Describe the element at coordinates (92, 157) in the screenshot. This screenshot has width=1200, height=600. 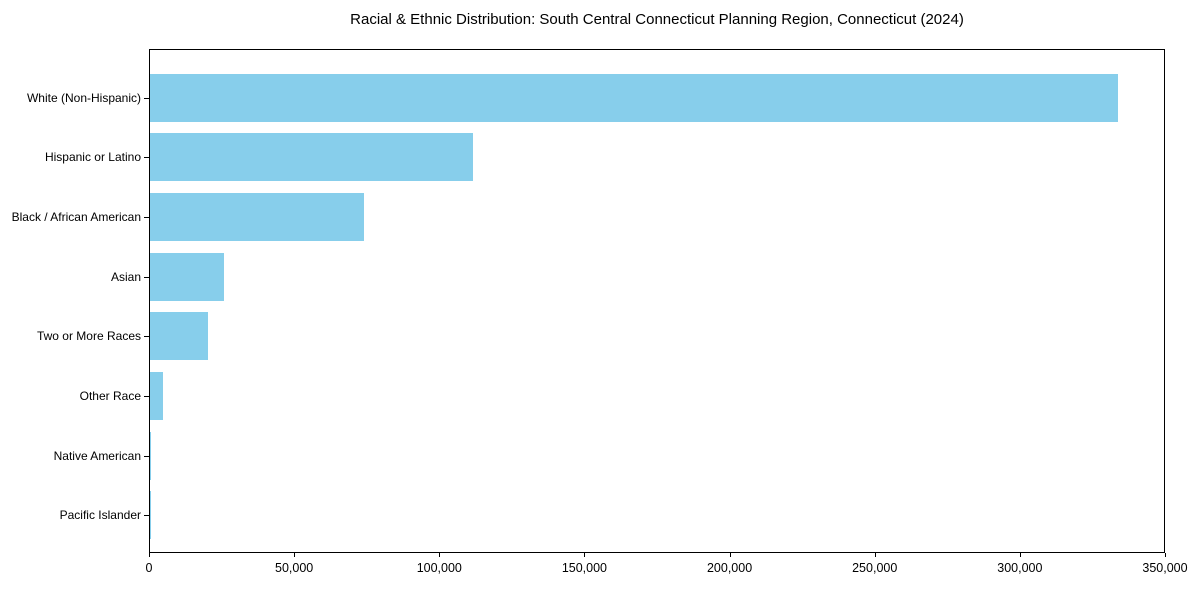
I see `y-axis-label: Hispanic or Latino` at that location.